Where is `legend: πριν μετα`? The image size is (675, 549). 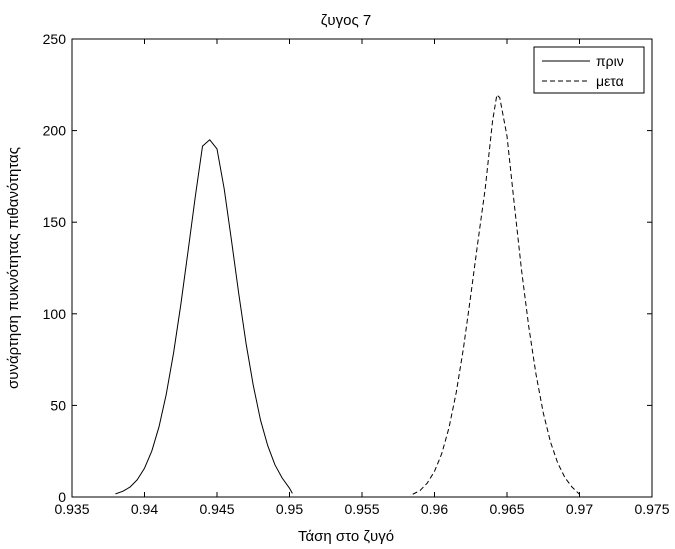 legend: πριν μετα is located at coordinates (589, 70).